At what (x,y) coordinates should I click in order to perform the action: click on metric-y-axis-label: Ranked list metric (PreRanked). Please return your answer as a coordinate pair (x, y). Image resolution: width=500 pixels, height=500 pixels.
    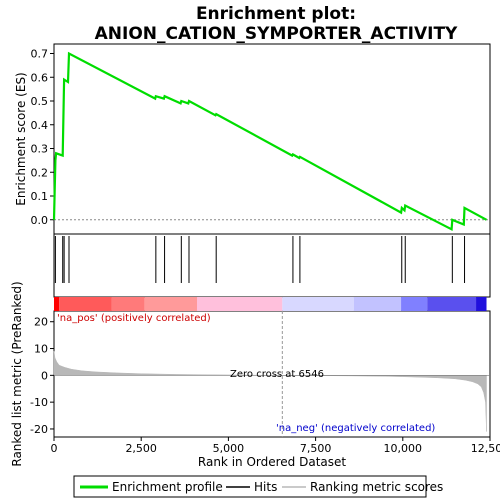
    Looking at the image, I should click on (17, 373).